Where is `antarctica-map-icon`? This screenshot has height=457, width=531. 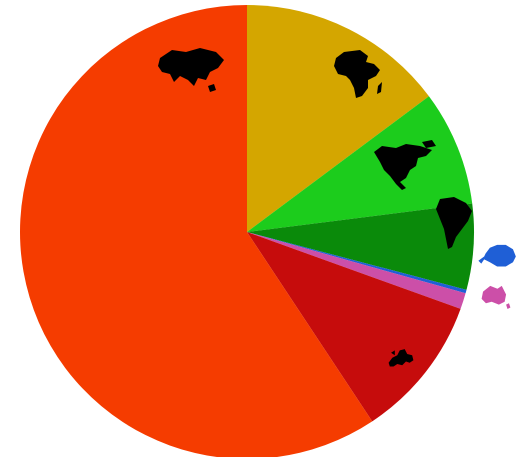
antarctica-map-icon is located at coordinates (497, 255).